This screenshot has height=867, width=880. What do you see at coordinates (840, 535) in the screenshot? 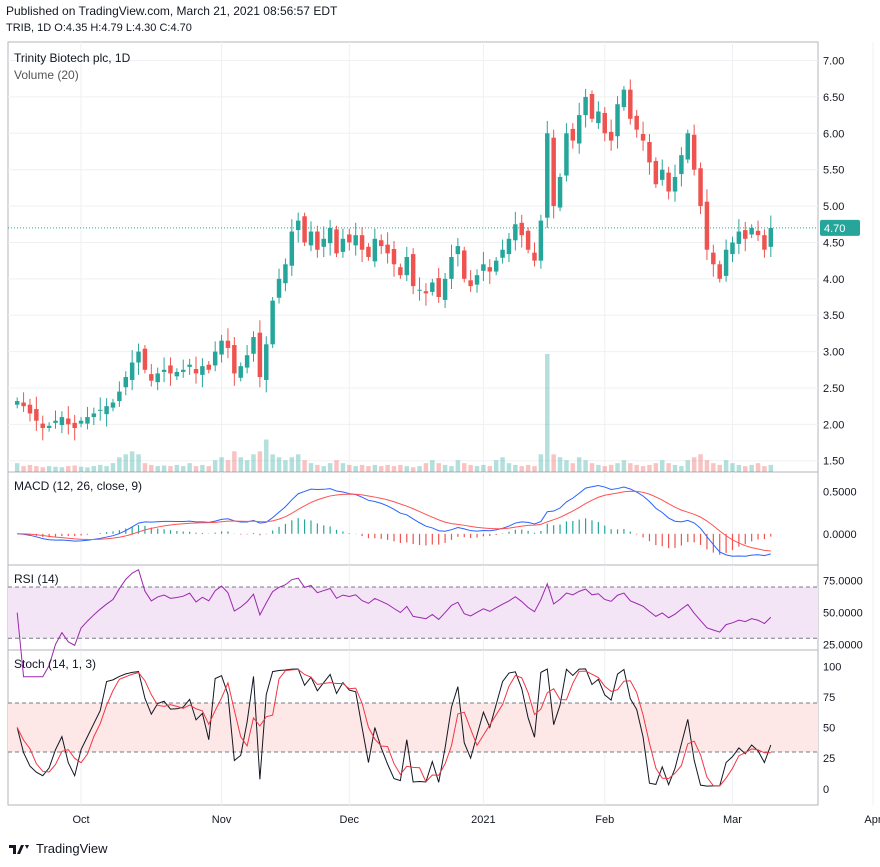
I see `indicator-tick-label: 0.0000` at bounding box center [840, 535].